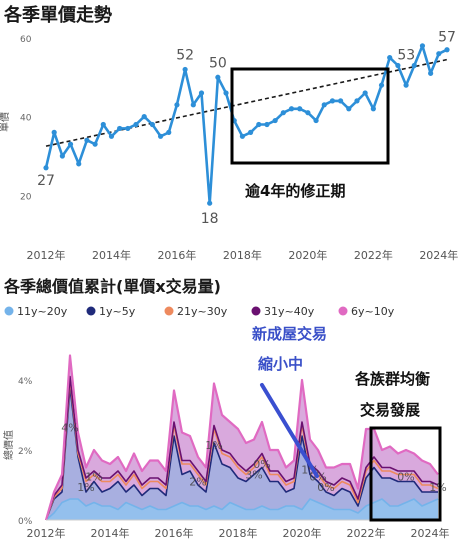  Describe the element at coordinates (218, 63) in the screenshot. I see `price-point-label: 50` at that location.